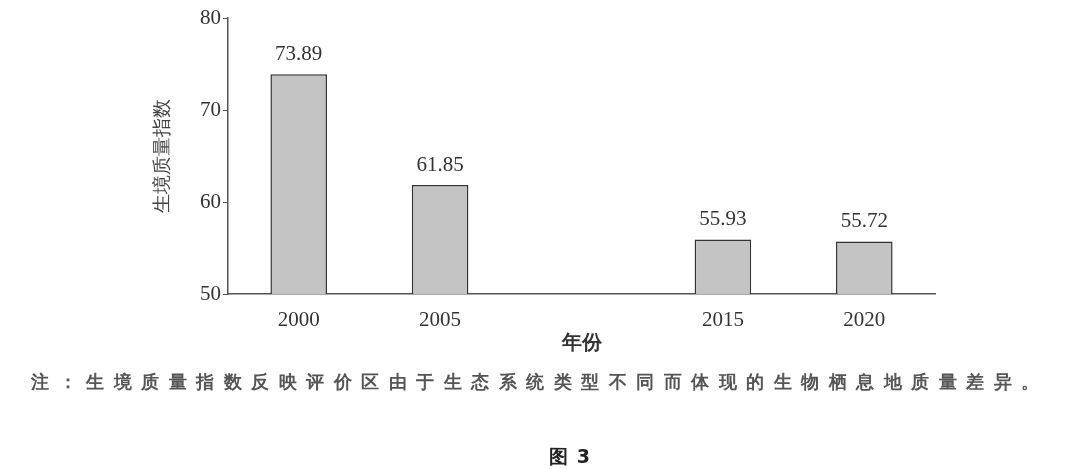 The width and height of the screenshot is (1080, 469). What do you see at coordinates (298, 319) in the screenshot?
I see `x-tick-label: 2000` at bounding box center [298, 319].